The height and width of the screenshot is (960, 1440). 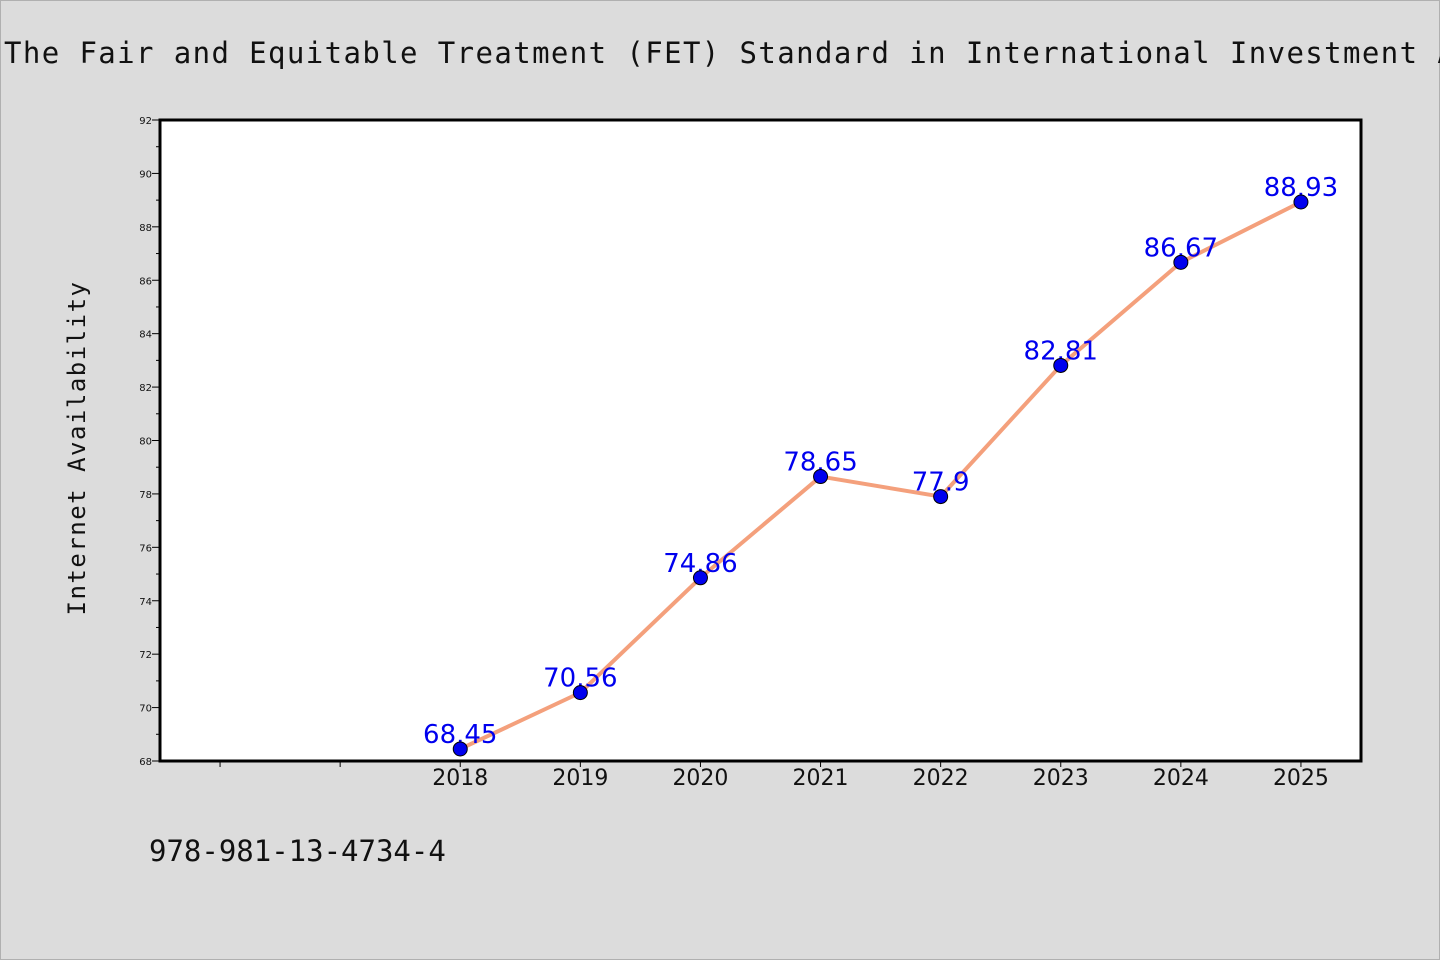 I want to click on y-tick-label: 76, so click(x=145, y=548).